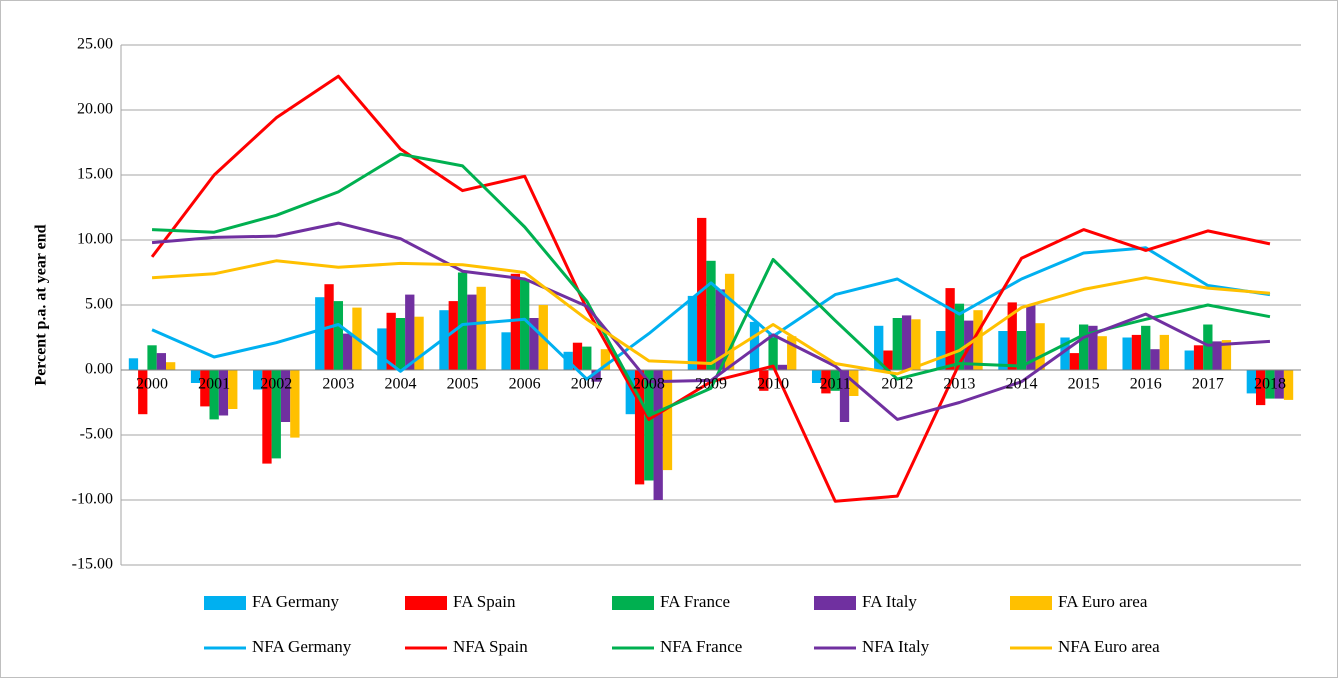 The width and height of the screenshot is (1338, 678). What do you see at coordinates (1103, 601) in the screenshot?
I see `legend-label: FA Euro area` at bounding box center [1103, 601].